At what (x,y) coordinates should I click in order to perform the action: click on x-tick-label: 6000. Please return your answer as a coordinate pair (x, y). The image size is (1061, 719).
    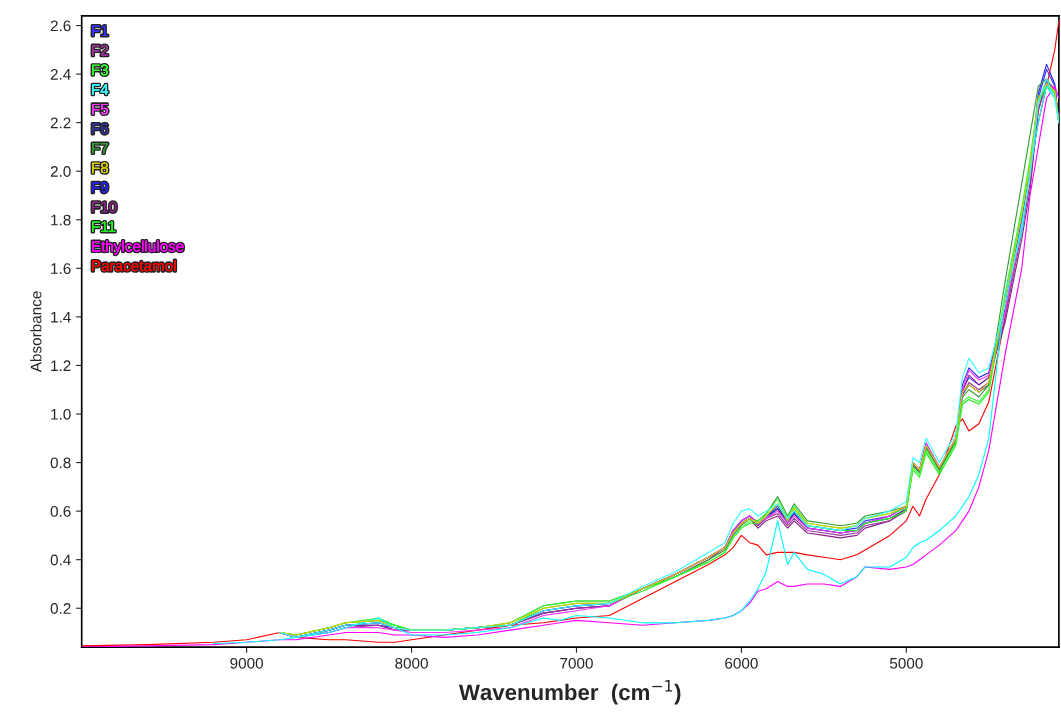
    Looking at the image, I should click on (741, 663).